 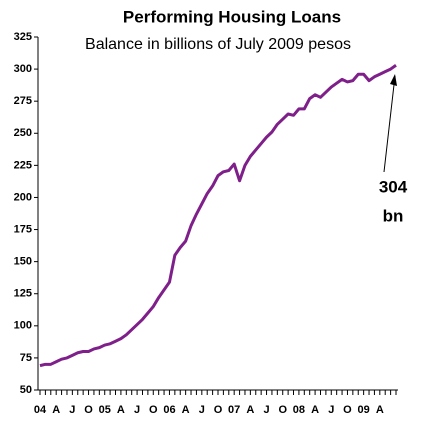 What do you see at coordinates (393, 80) in the screenshot?
I see `arrow-head` at bounding box center [393, 80].